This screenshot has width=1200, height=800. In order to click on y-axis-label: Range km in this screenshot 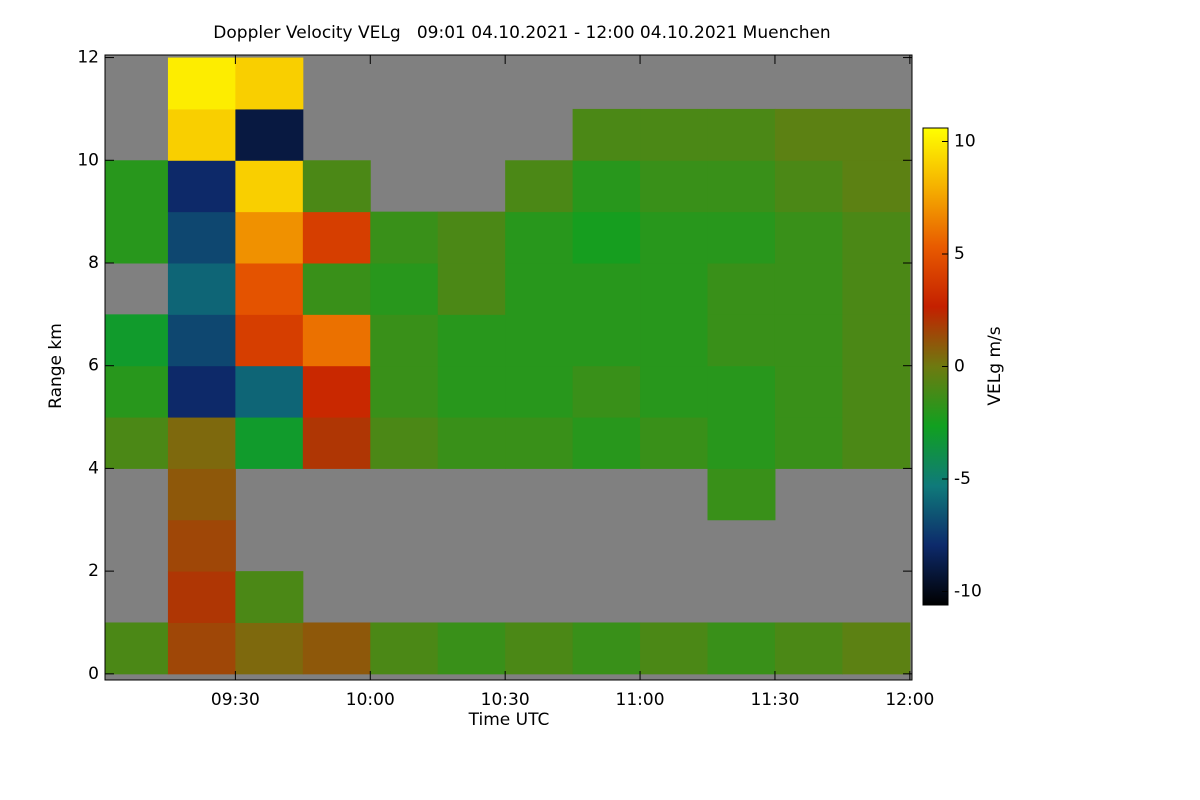, I will do `click(56, 366)`.